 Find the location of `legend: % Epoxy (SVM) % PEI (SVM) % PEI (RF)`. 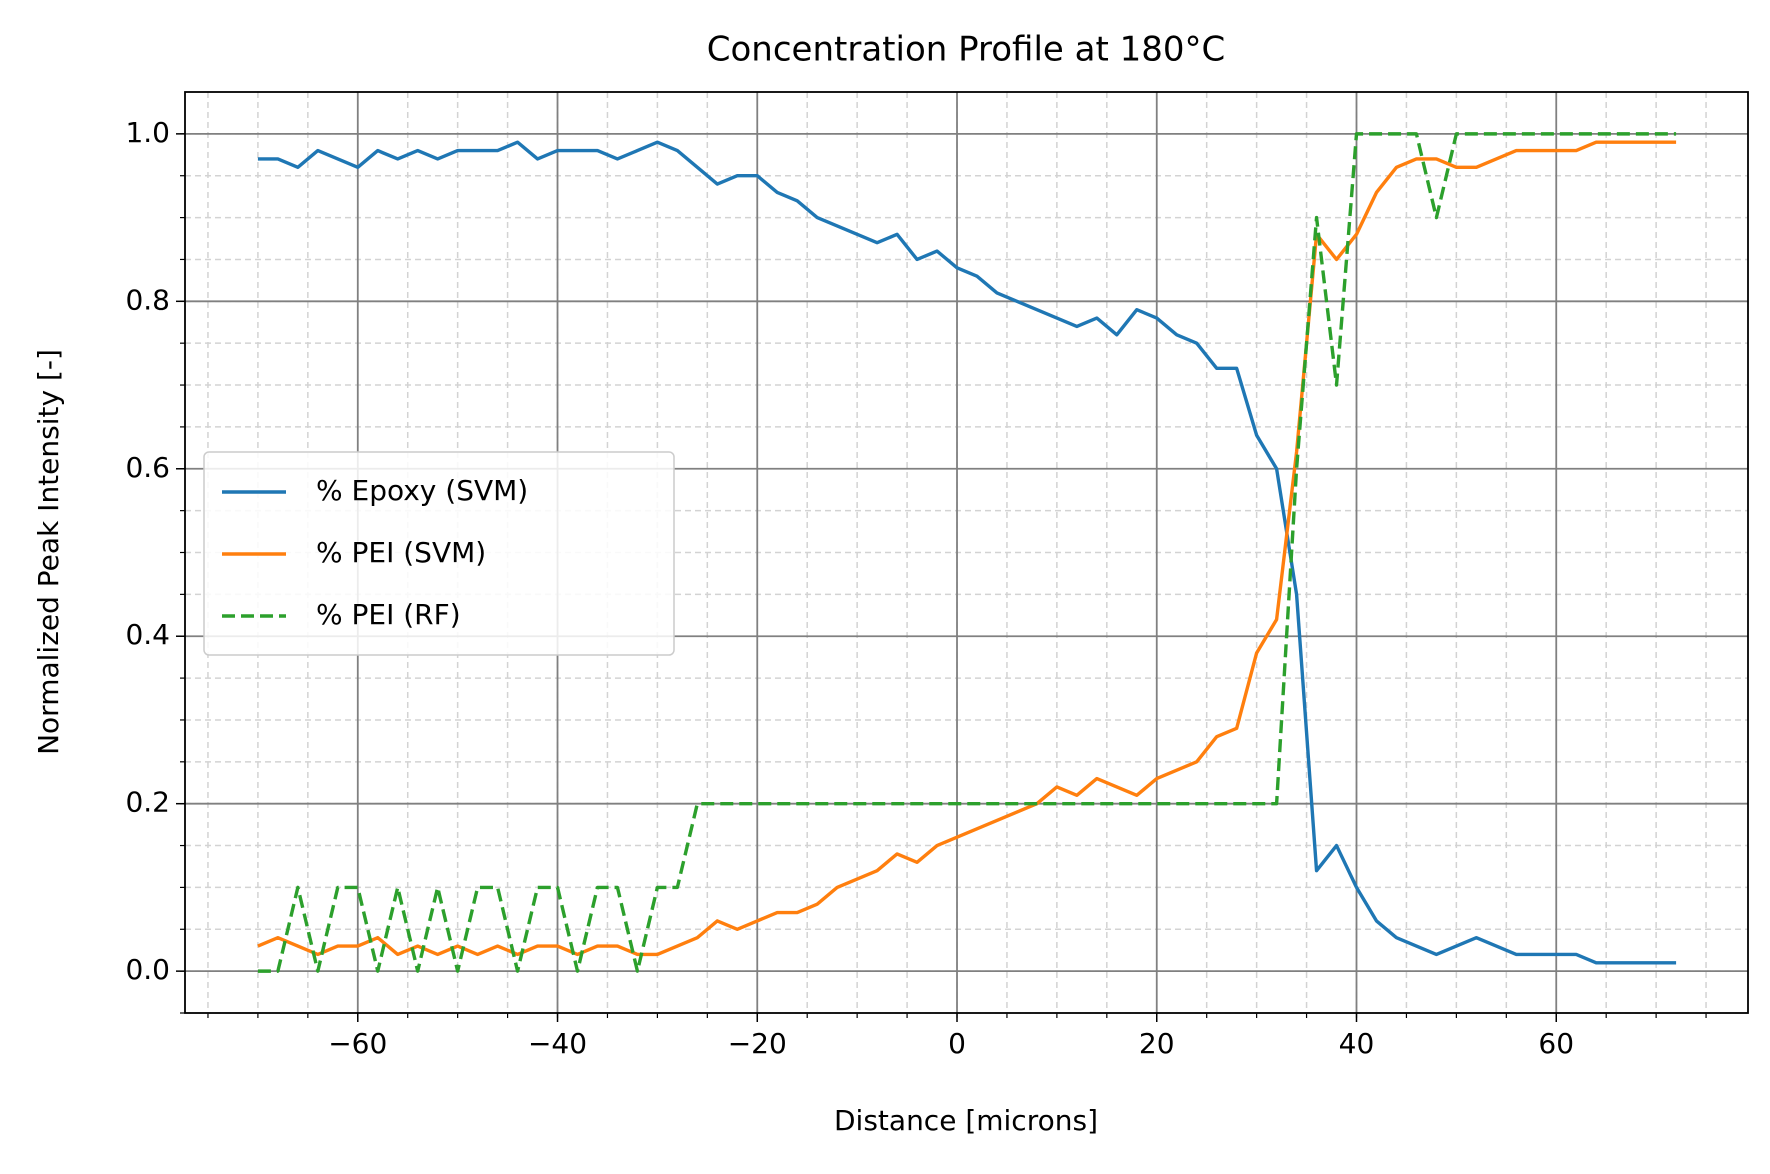

legend: % Epoxy (SVM) % PEI (SVM) % PEI (RF) is located at coordinates (439, 553).